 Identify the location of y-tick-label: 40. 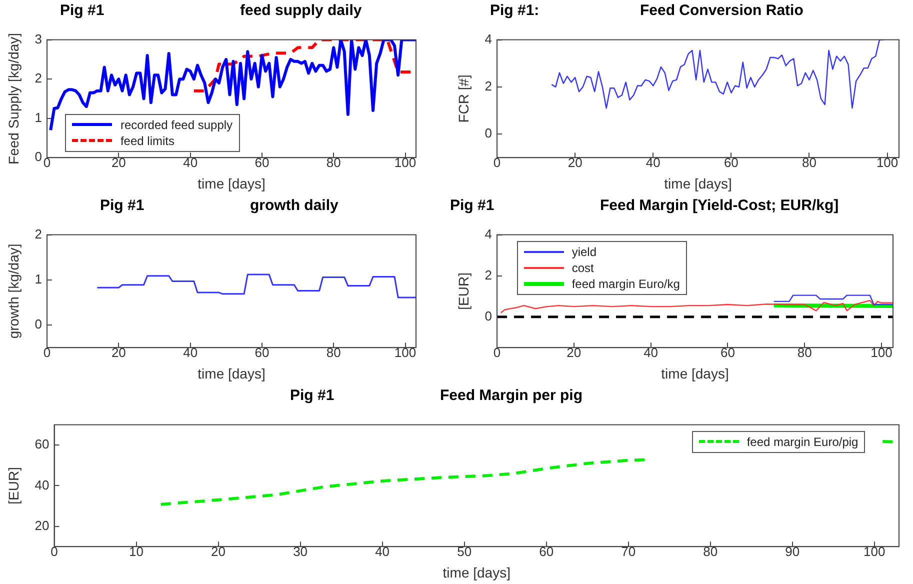
(42, 484).